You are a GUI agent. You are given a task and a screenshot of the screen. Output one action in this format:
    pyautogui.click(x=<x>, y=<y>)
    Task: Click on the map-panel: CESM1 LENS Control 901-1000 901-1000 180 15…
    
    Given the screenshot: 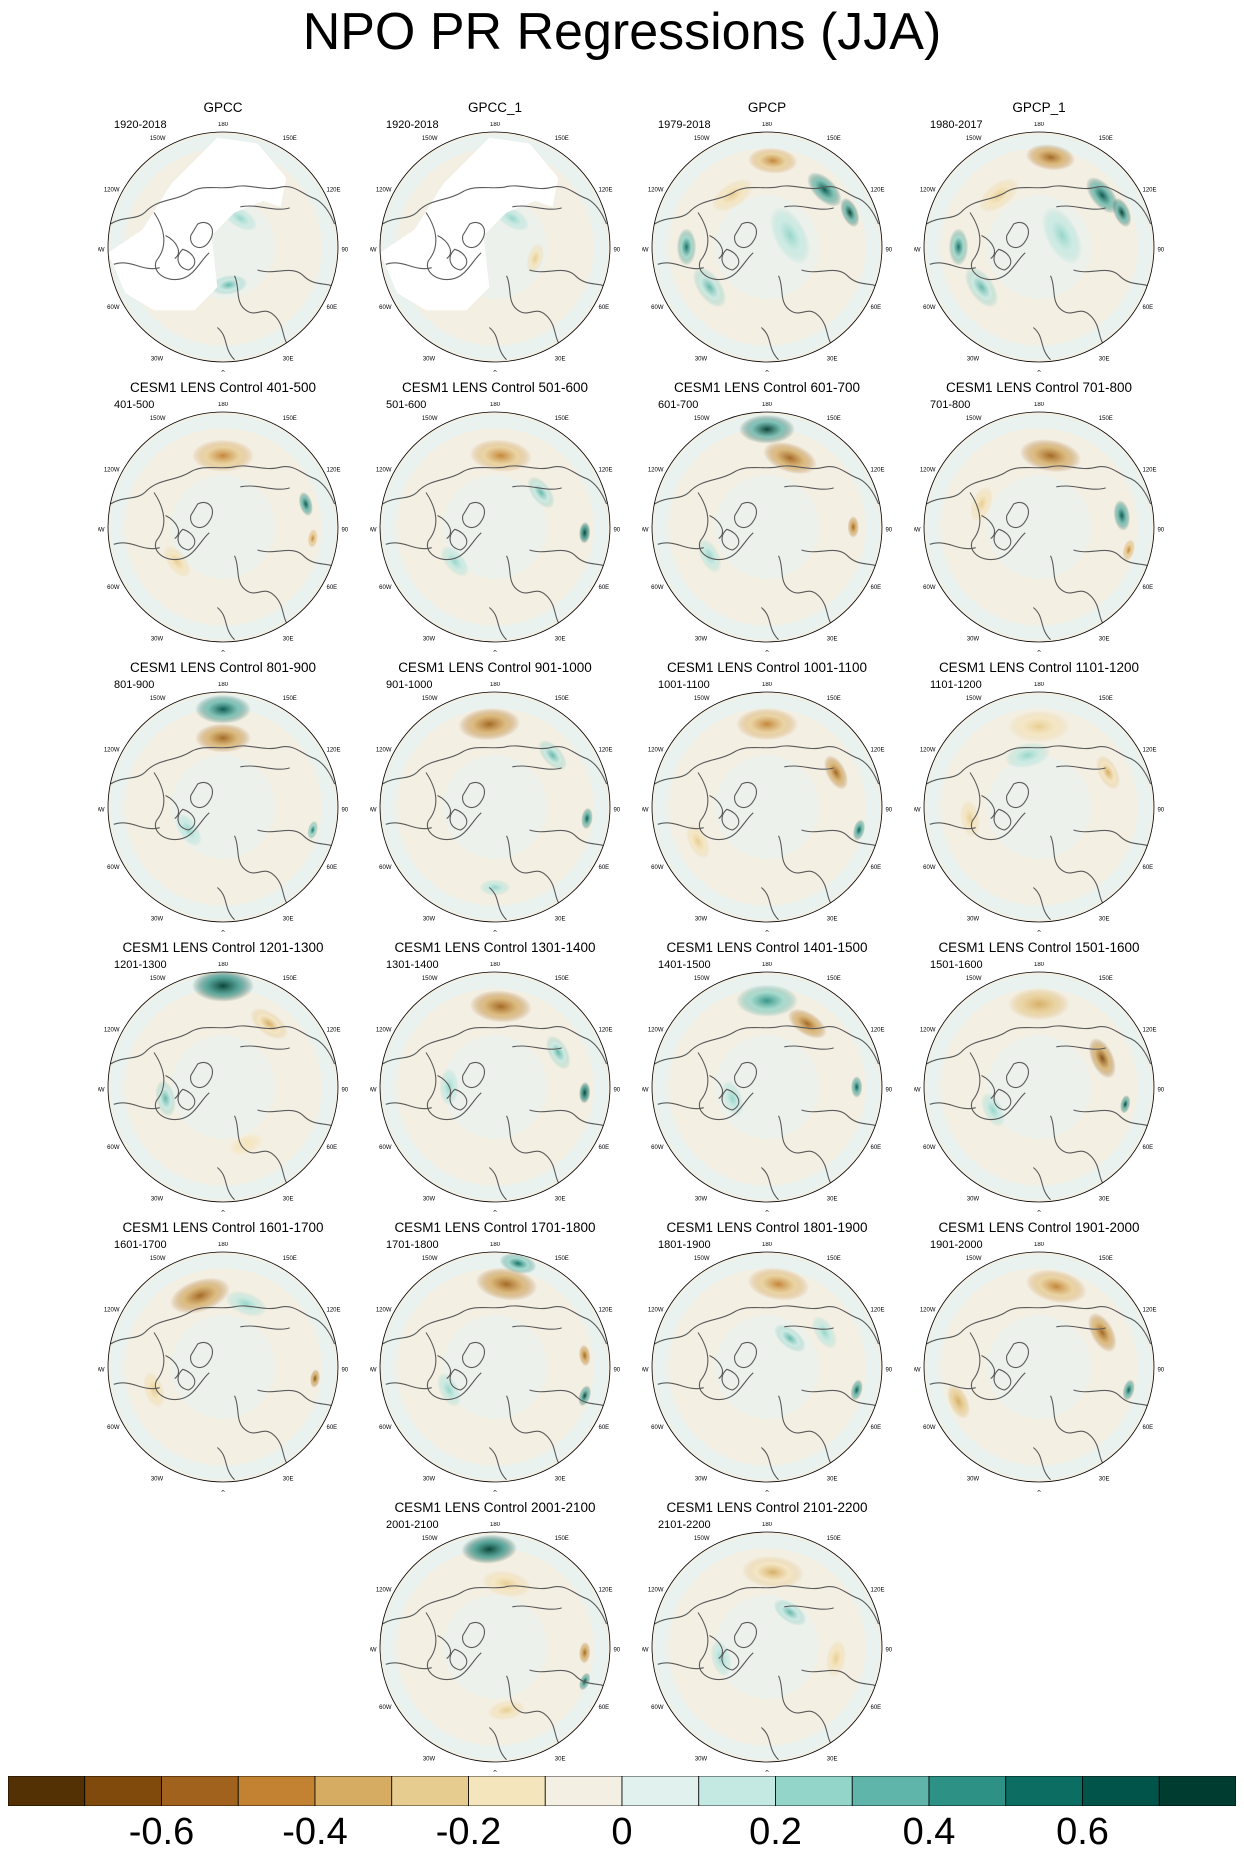 What is the action you would take?
    pyautogui.click(x=495, y=796)
    